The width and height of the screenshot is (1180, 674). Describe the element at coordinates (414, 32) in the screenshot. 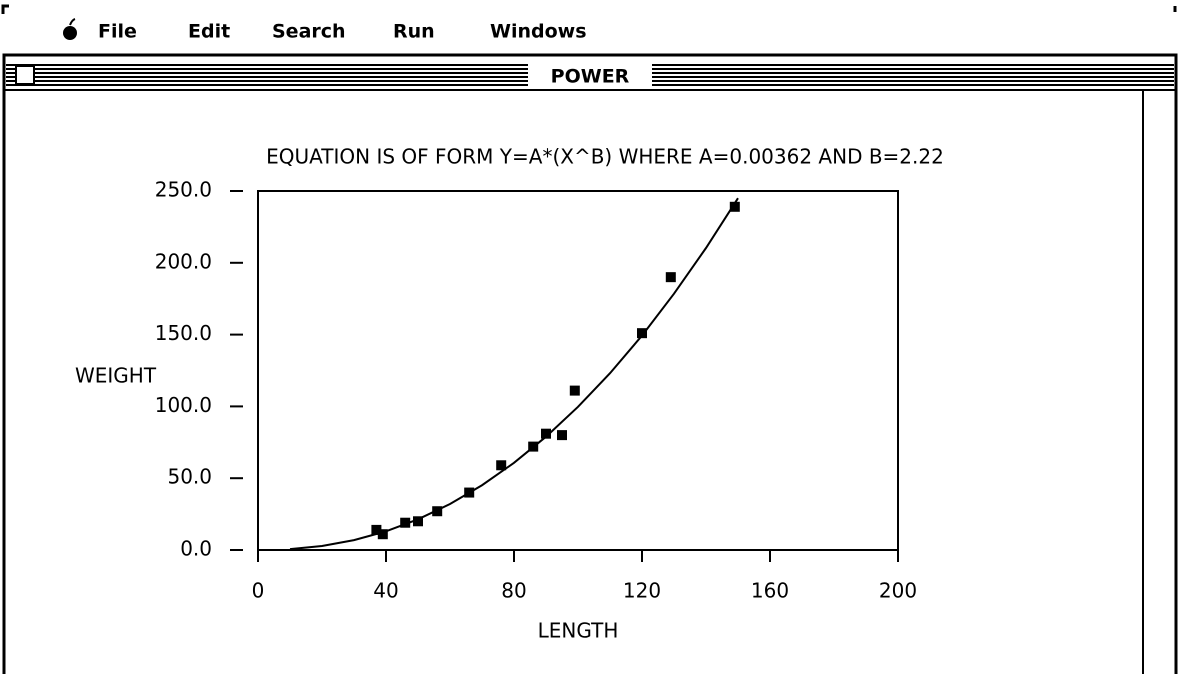

I see `menu-item: Run` at that location.